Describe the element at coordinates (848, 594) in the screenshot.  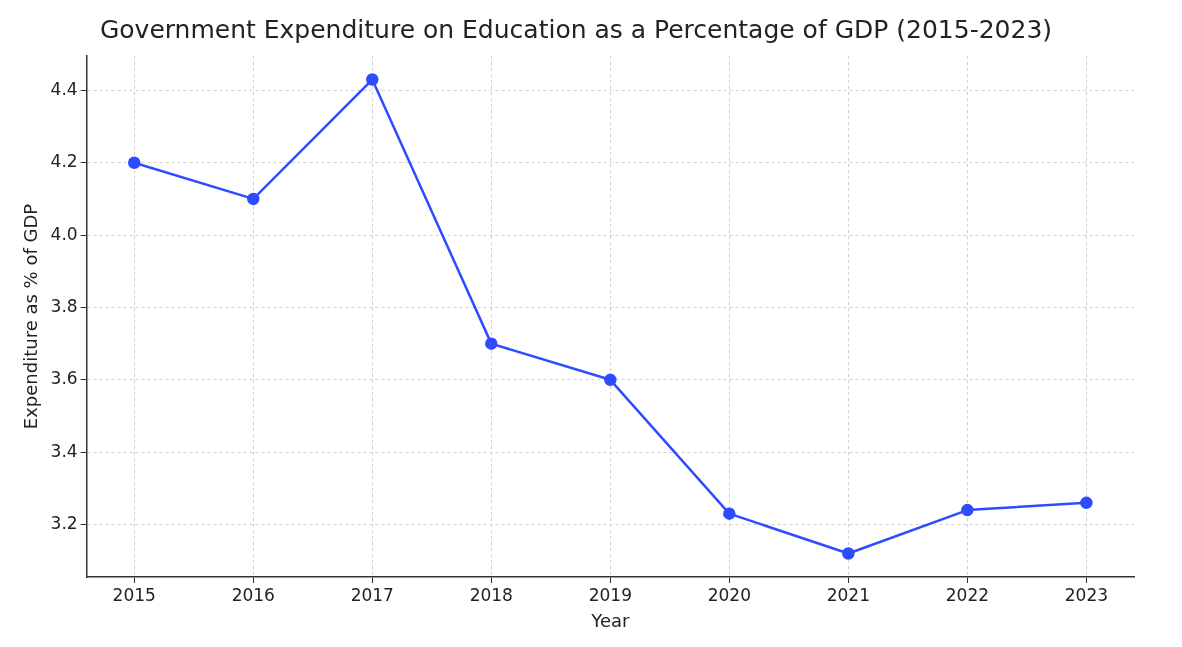
I see `x-tick-label: 2021` at that location.